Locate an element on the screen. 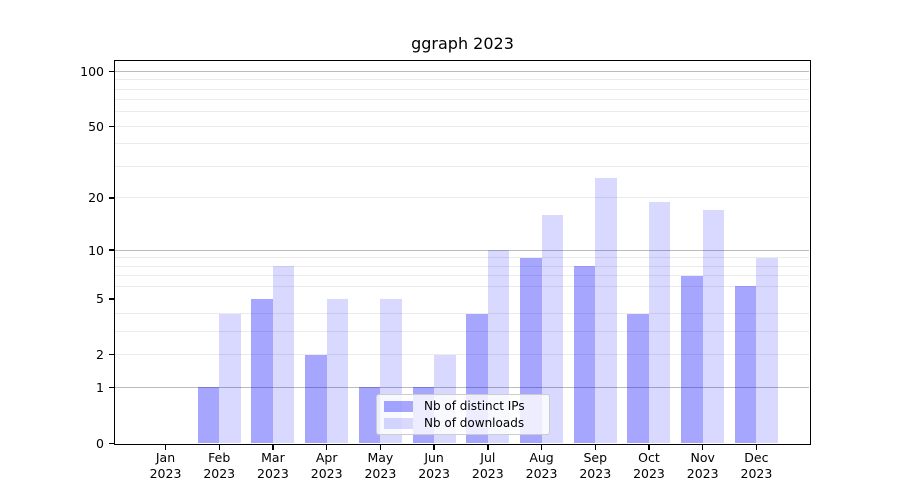  x-tick-dec is located at coordinates (756, 447).